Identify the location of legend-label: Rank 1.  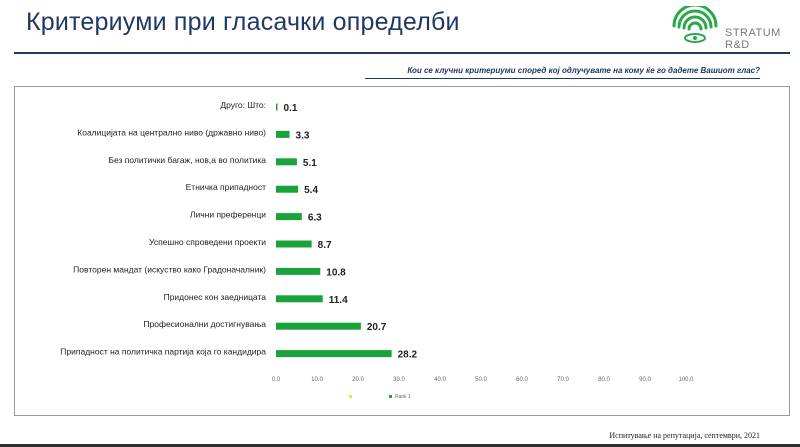
(403, 397).